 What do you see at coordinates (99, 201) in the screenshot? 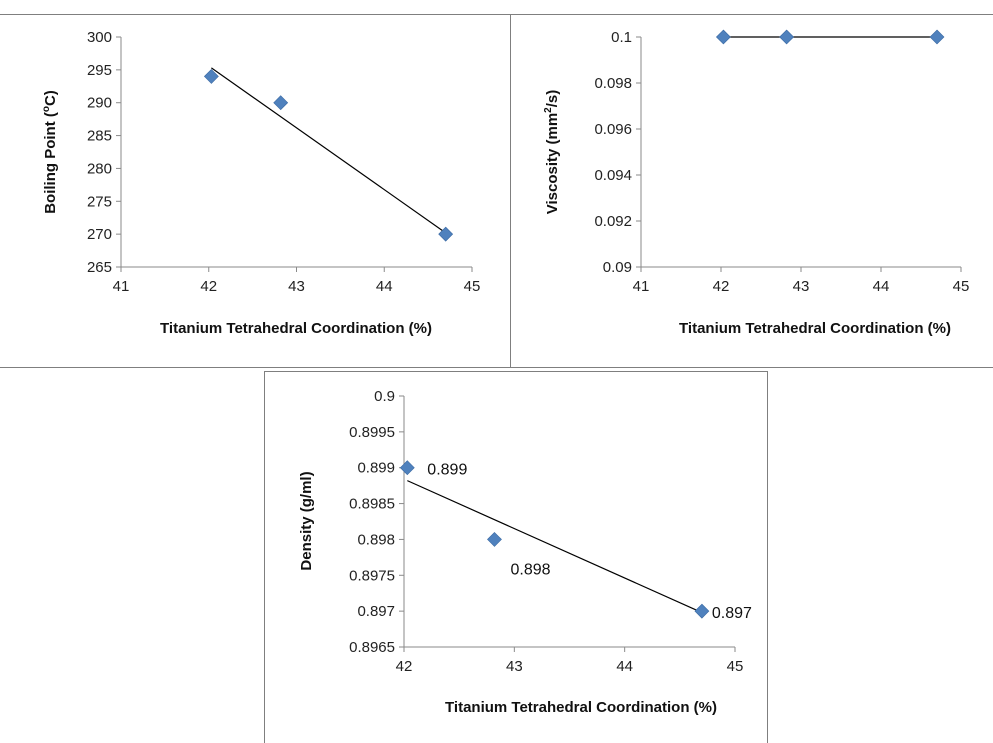
I see `y-tick-label: 275` at bounding box center [99, 201].